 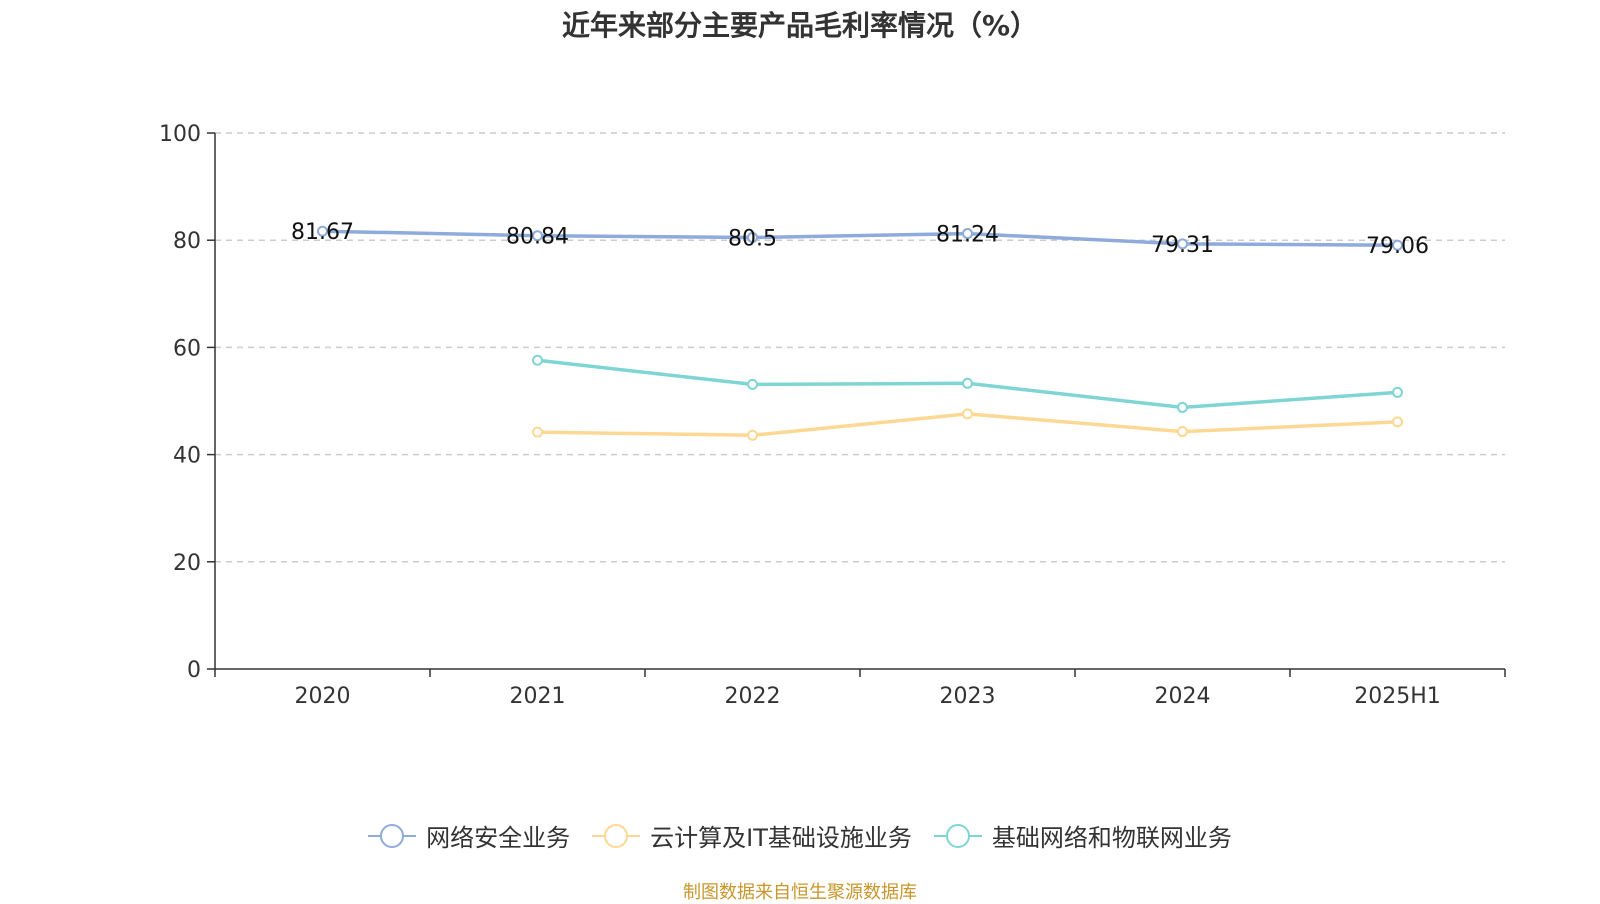 I want to click on data-label: 81.67, so click(x=322, y=232).